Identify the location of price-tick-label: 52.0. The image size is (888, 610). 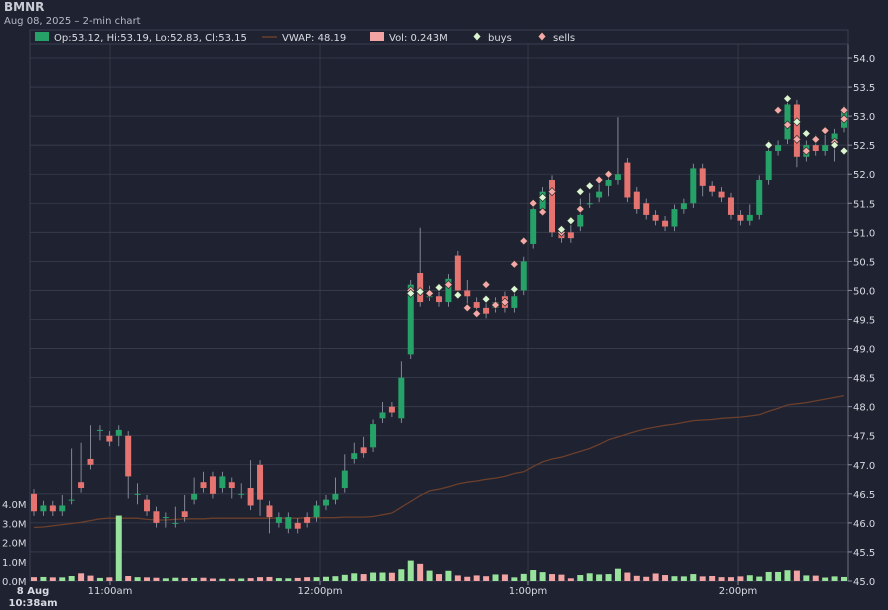
(864, 175).